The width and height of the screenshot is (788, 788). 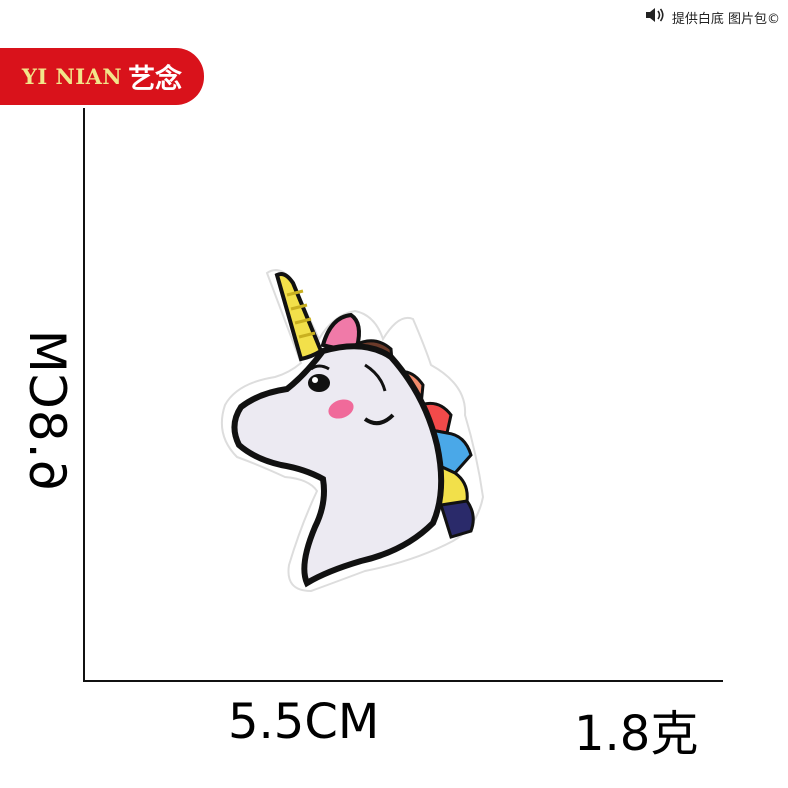 What do you see at coordinates (155, 79) in the screenshot?
I see `brand-name-cn: 艺念` at bounding box center [155, 79].